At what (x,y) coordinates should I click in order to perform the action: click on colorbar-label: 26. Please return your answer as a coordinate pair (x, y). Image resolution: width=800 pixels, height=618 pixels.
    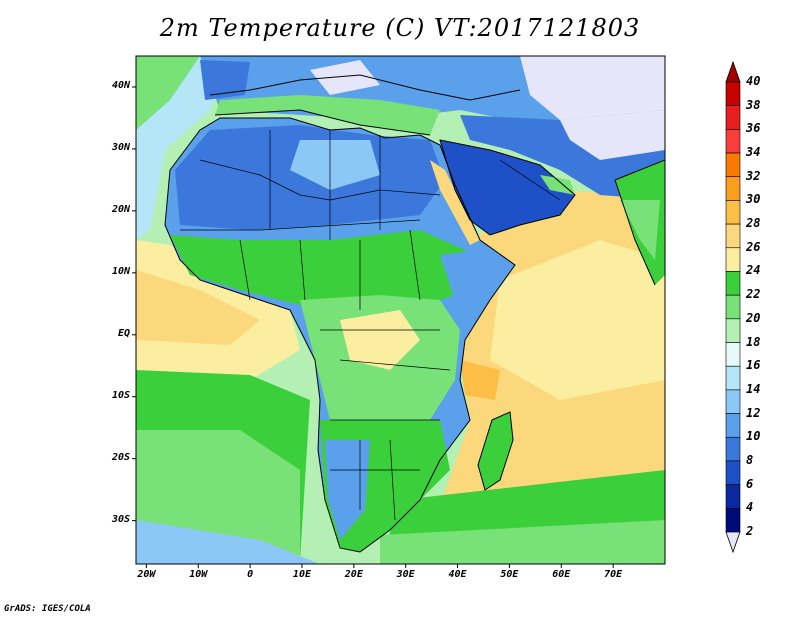
    Looking at the image, I should click on (753, 246).